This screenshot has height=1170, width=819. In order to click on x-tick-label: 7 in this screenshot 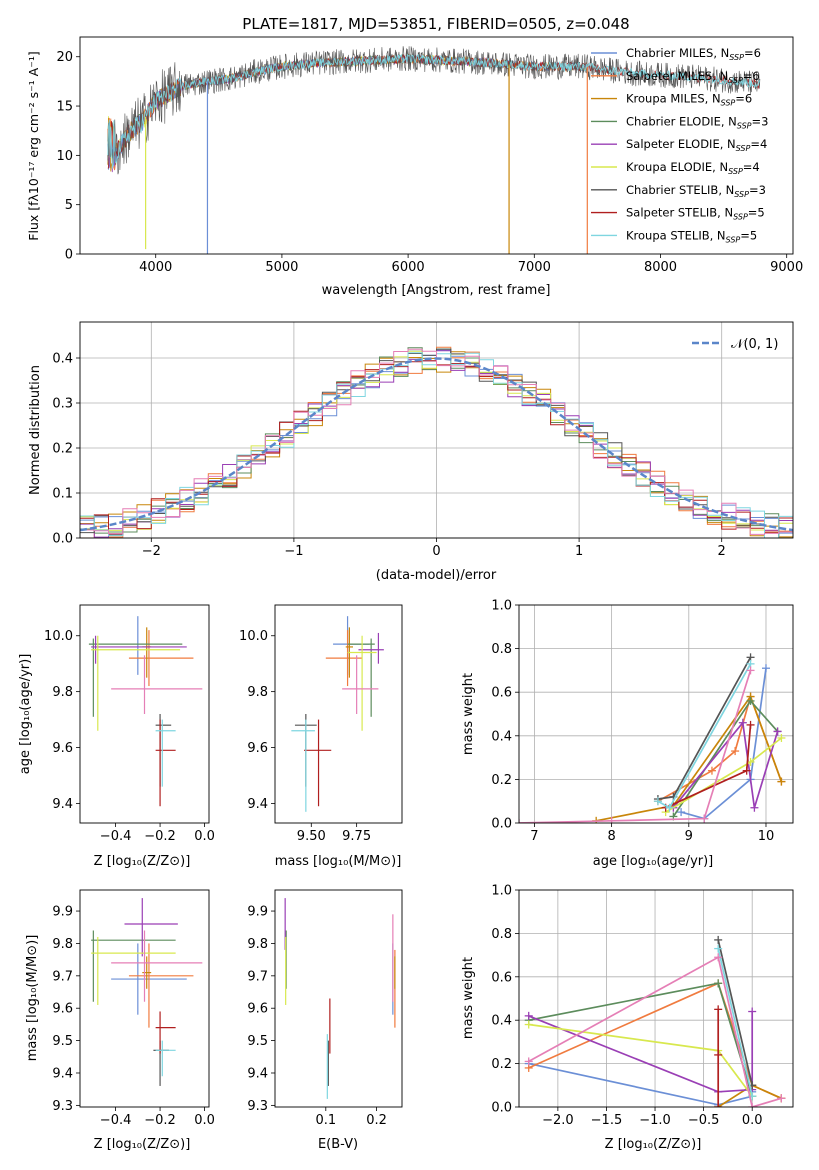, I will do `click(534, 836)`.